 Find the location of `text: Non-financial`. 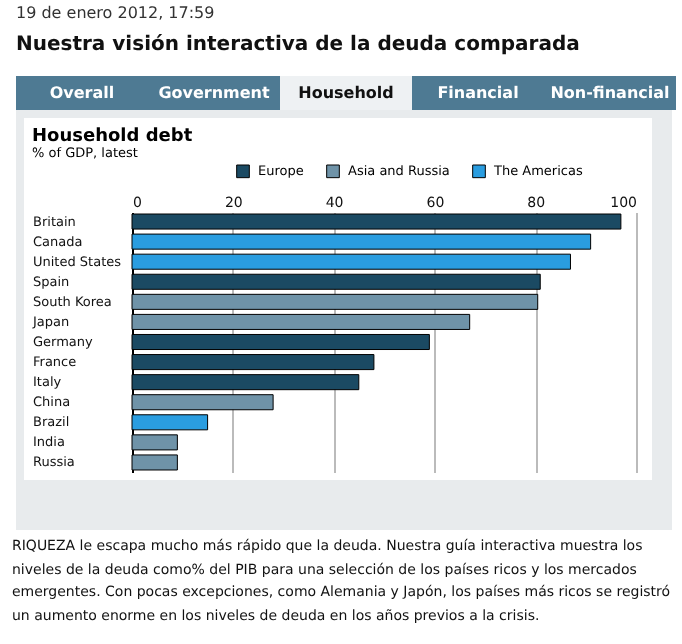

text: Non-financial is located at coordinates (610, 94).